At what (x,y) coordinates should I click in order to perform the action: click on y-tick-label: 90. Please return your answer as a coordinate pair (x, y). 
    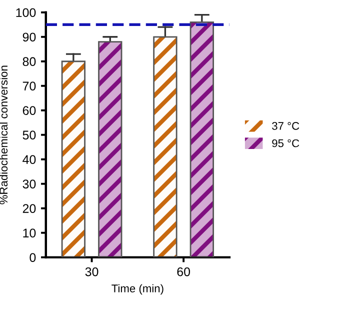
    Looking at the image, I should click on (29, 37).